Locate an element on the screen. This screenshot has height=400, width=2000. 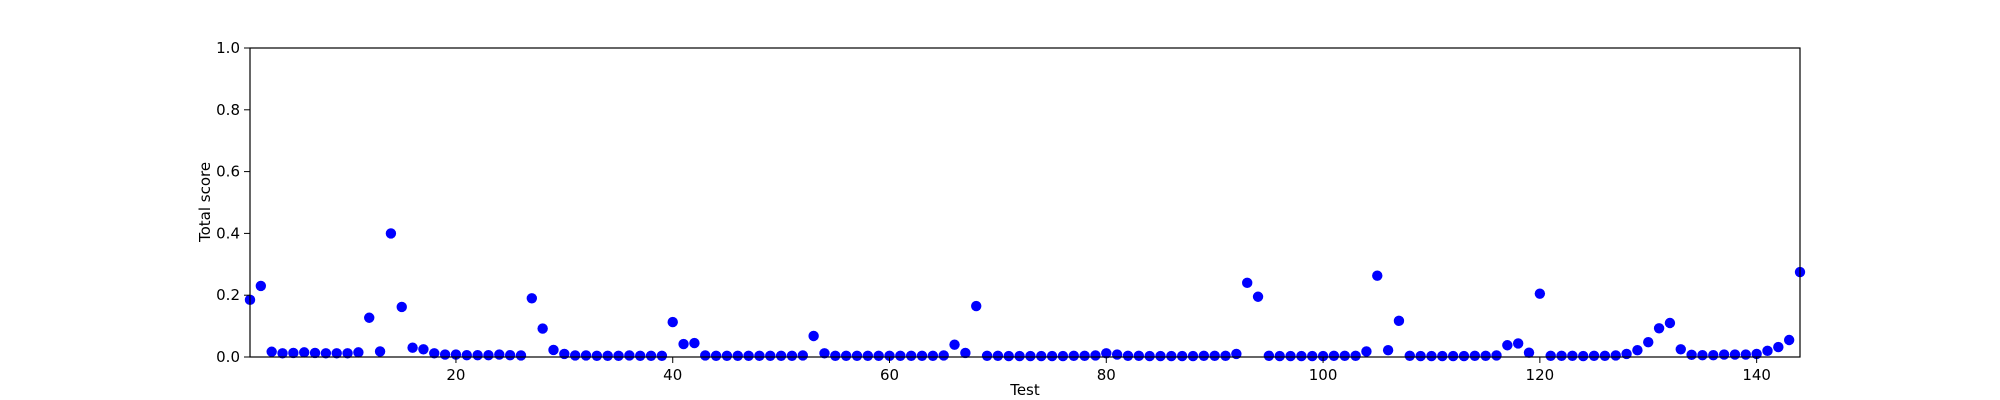
x-tick-label: 40 is located at coordinates (672, 375).